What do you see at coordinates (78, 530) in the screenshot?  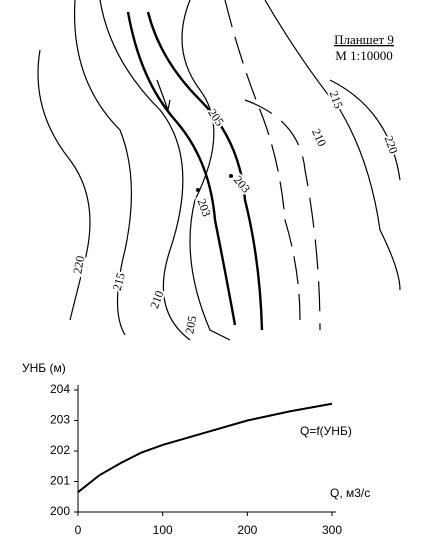 I see `x-tick-label: 0` at bounding box center [78, 530].